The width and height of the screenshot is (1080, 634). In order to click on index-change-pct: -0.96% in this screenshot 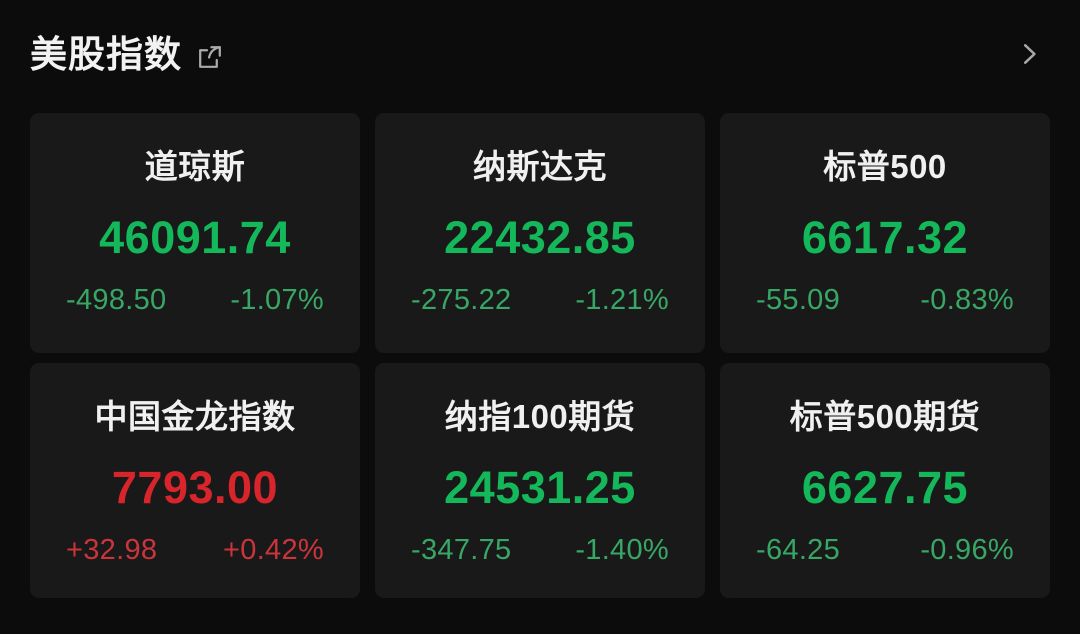, I will do `click(967, 549)`.